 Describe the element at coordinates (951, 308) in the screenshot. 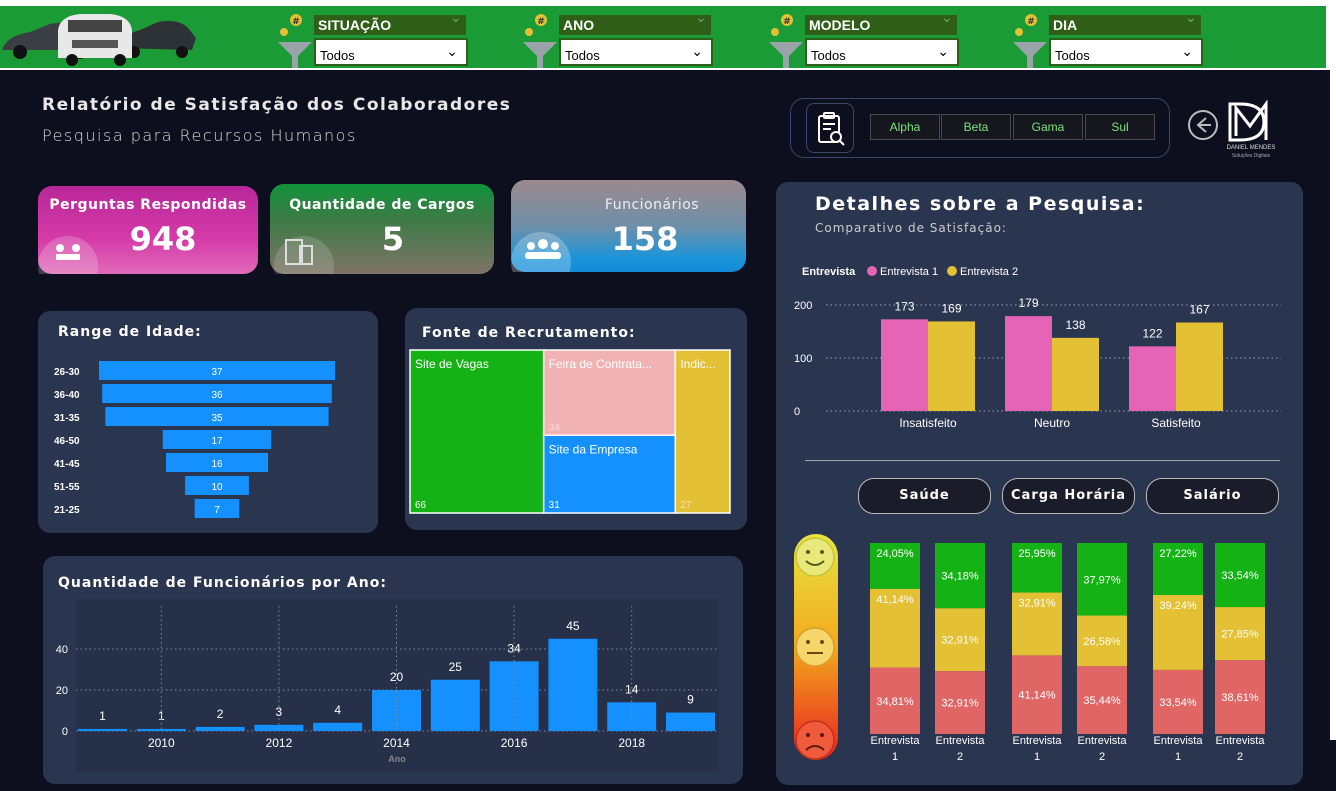

I see `comparison-bar-label: 169` at that location.